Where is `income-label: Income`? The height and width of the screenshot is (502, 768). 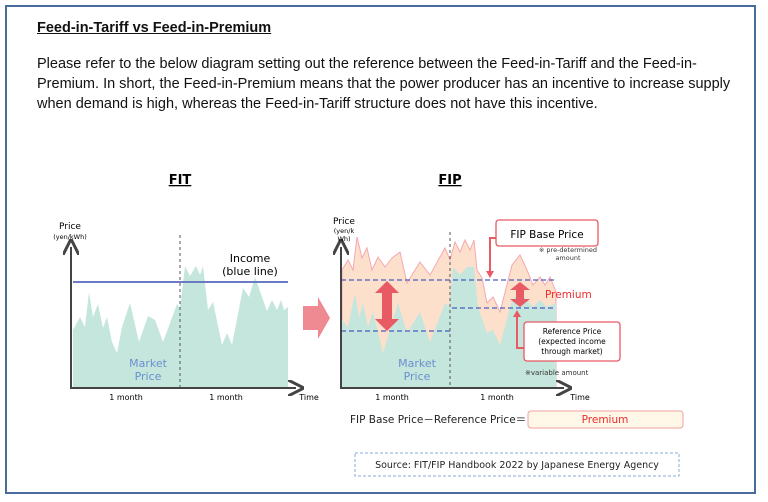
income-label: Income is located at coordinates (250, 258).